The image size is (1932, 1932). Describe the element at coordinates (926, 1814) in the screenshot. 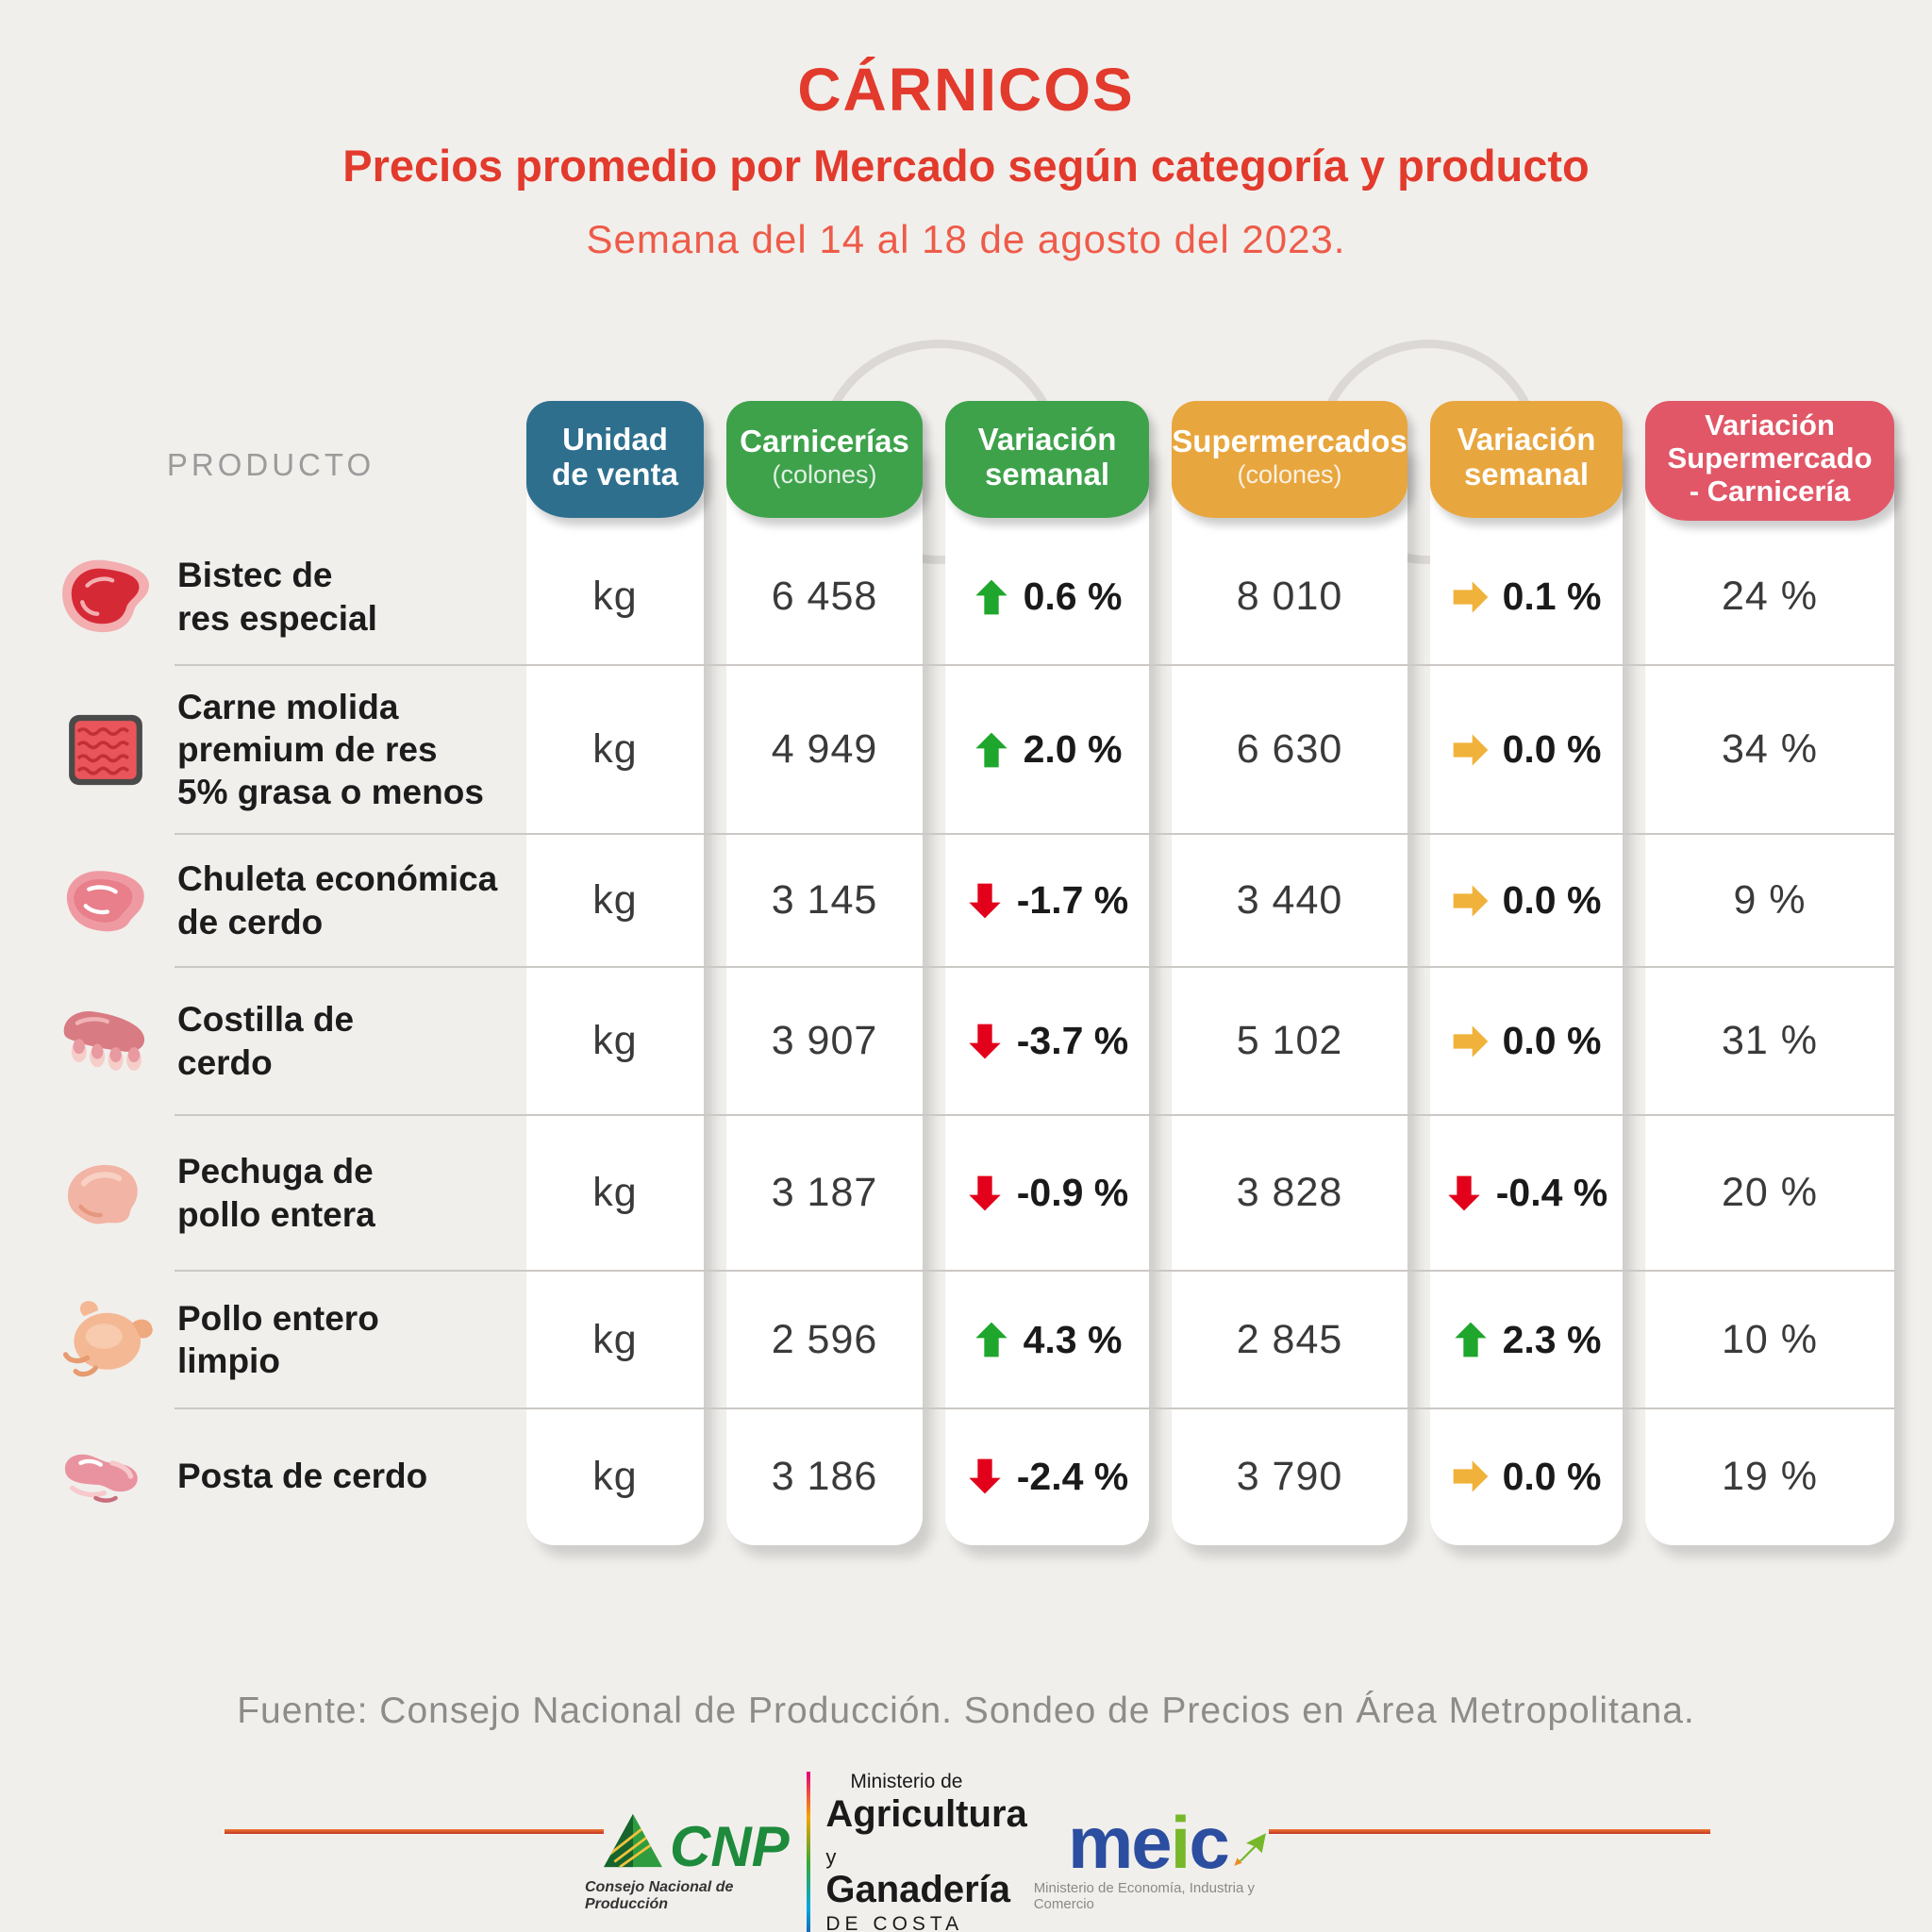

I see `mag-line1: Agricultura` at that location.